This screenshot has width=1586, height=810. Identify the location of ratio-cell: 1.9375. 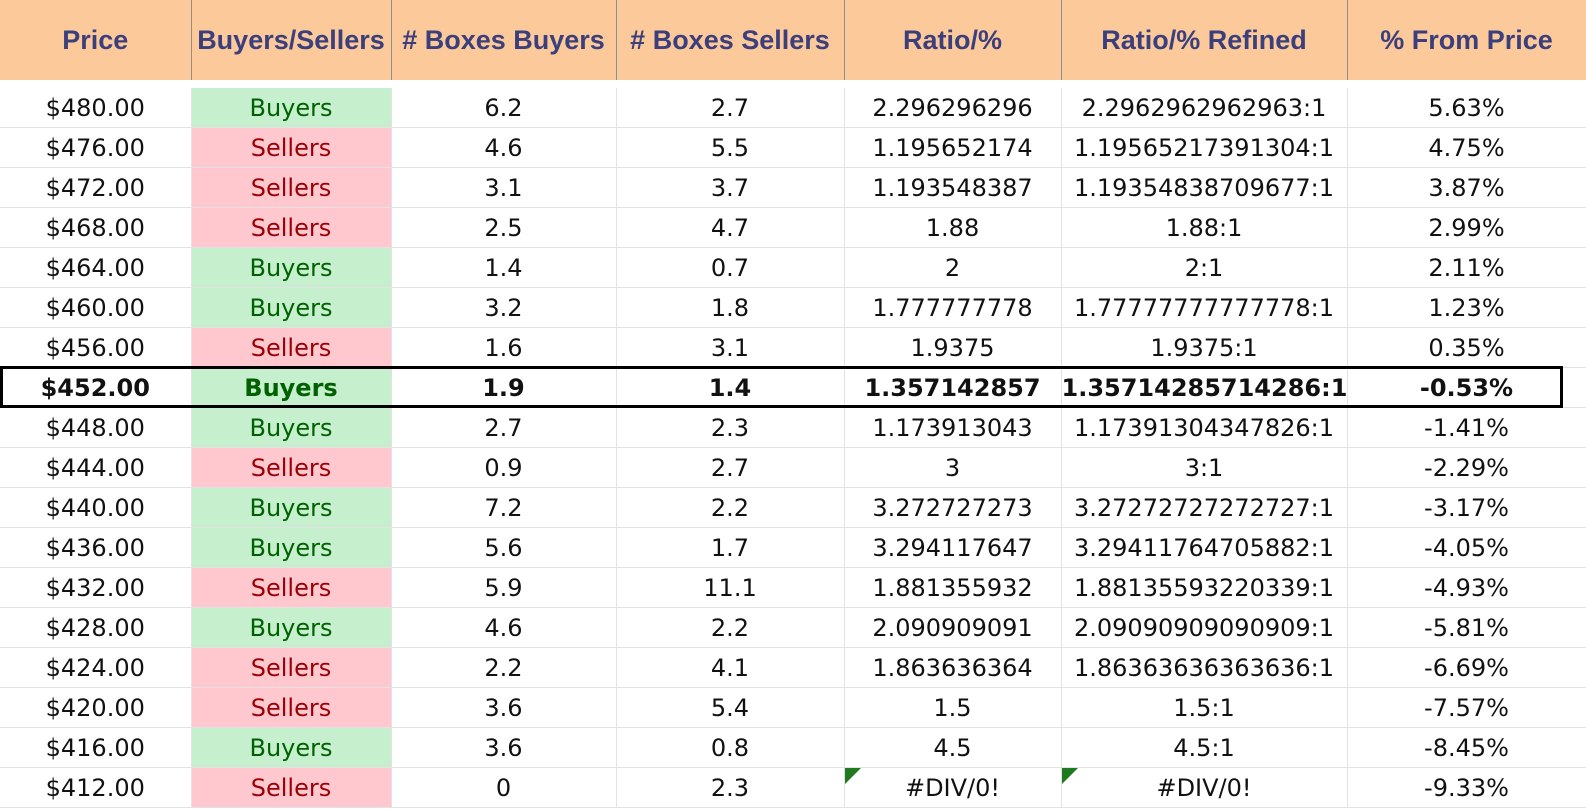
(953, 347).